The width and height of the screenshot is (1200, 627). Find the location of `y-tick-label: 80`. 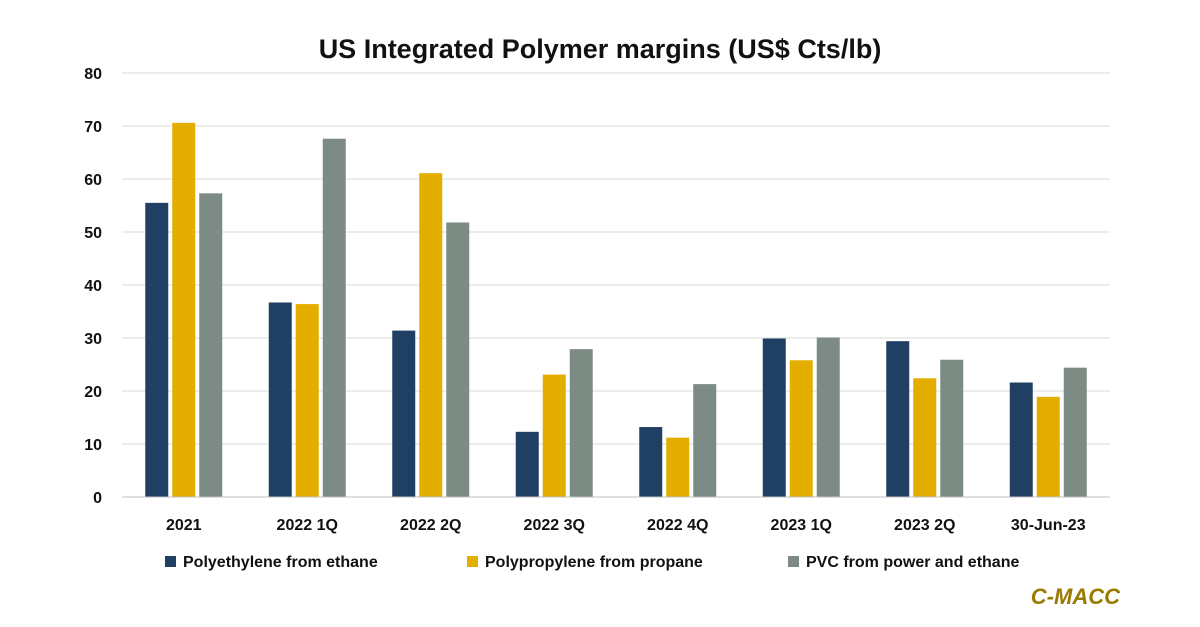

y-tick-label: 80 is located at coordinates (93, 74).